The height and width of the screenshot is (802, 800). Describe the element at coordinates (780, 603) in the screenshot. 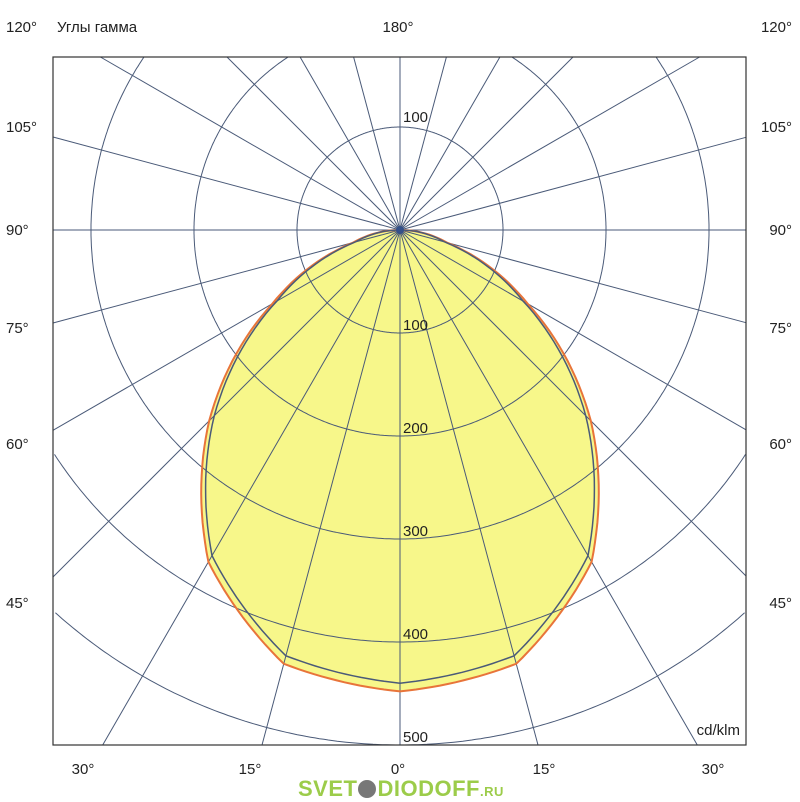

I see `right-angle-label: 45°` at that location.